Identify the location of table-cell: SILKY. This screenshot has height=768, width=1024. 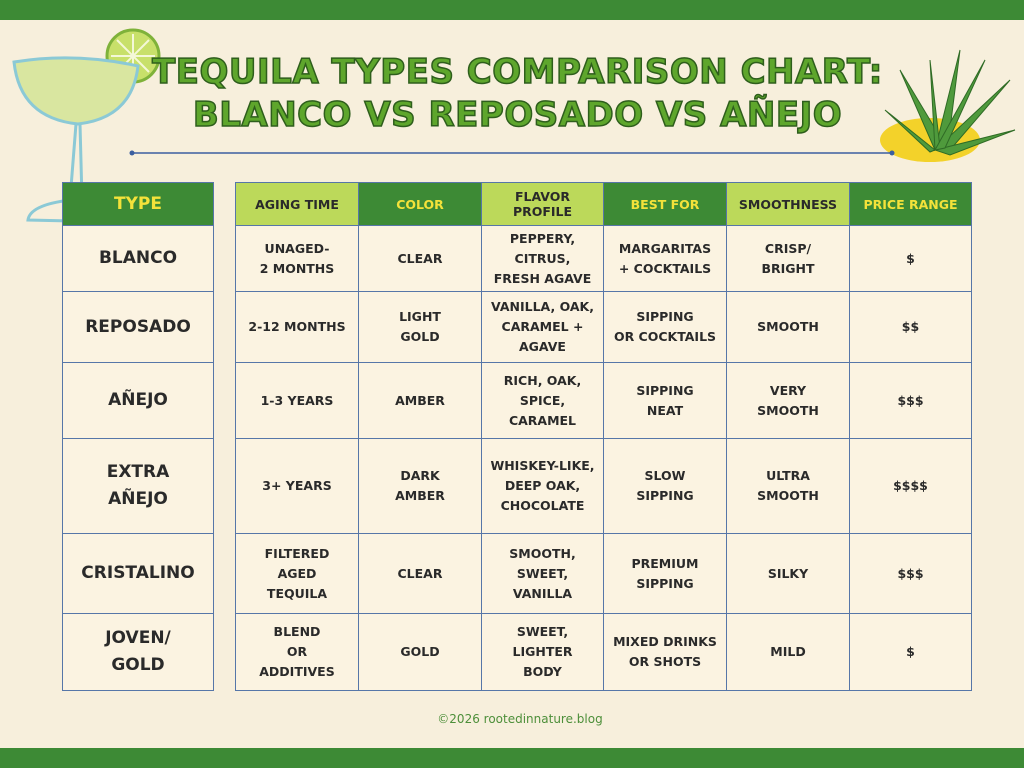
(788, 573).